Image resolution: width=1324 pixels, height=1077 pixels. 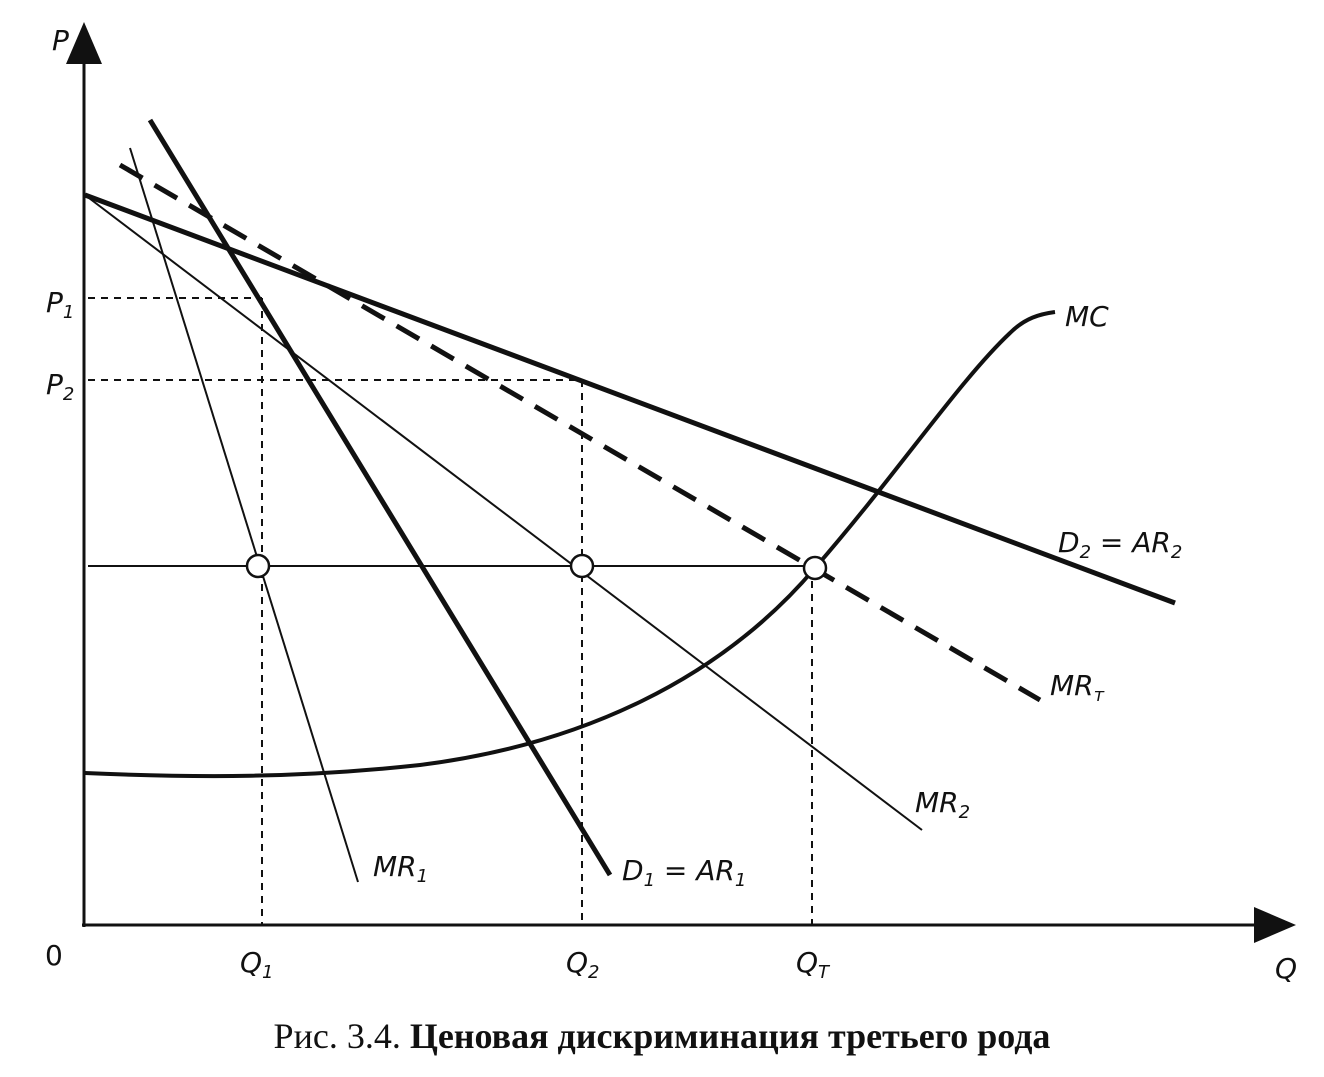 I want to click on p1-label: P1, so click(x=60, y=304).